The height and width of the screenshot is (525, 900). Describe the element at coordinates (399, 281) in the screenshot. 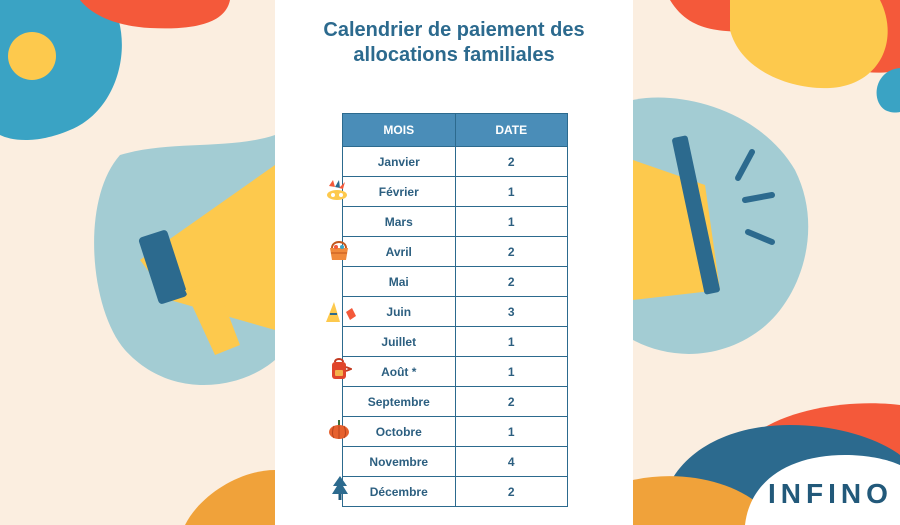

I see `month-cell: Mai` at that location.